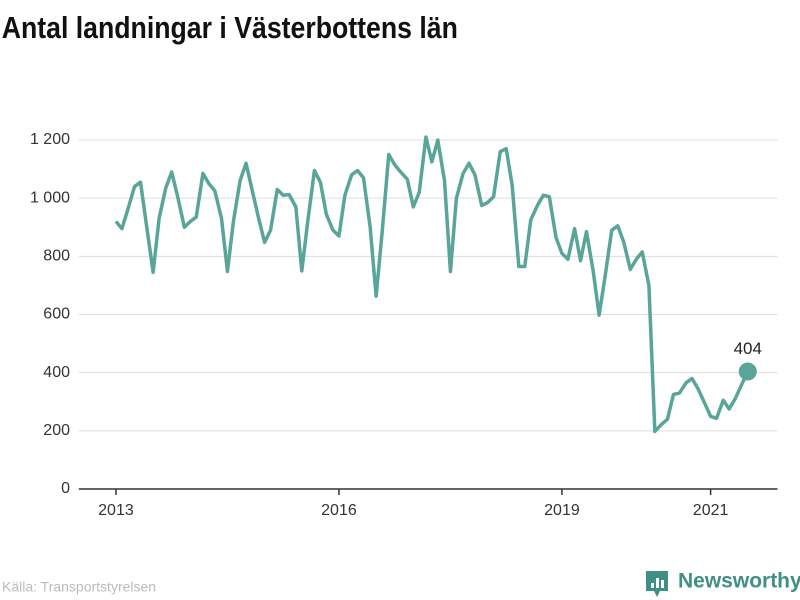 This screenshot has width=800, height=600. I want to click on value-label: 404, so click(748, 348).